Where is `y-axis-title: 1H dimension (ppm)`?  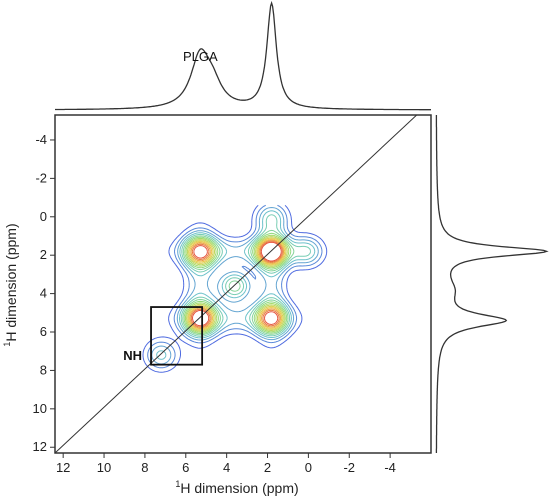
y-axis-title: 1H dimension (ppm) is located at coordinates (10, 284).